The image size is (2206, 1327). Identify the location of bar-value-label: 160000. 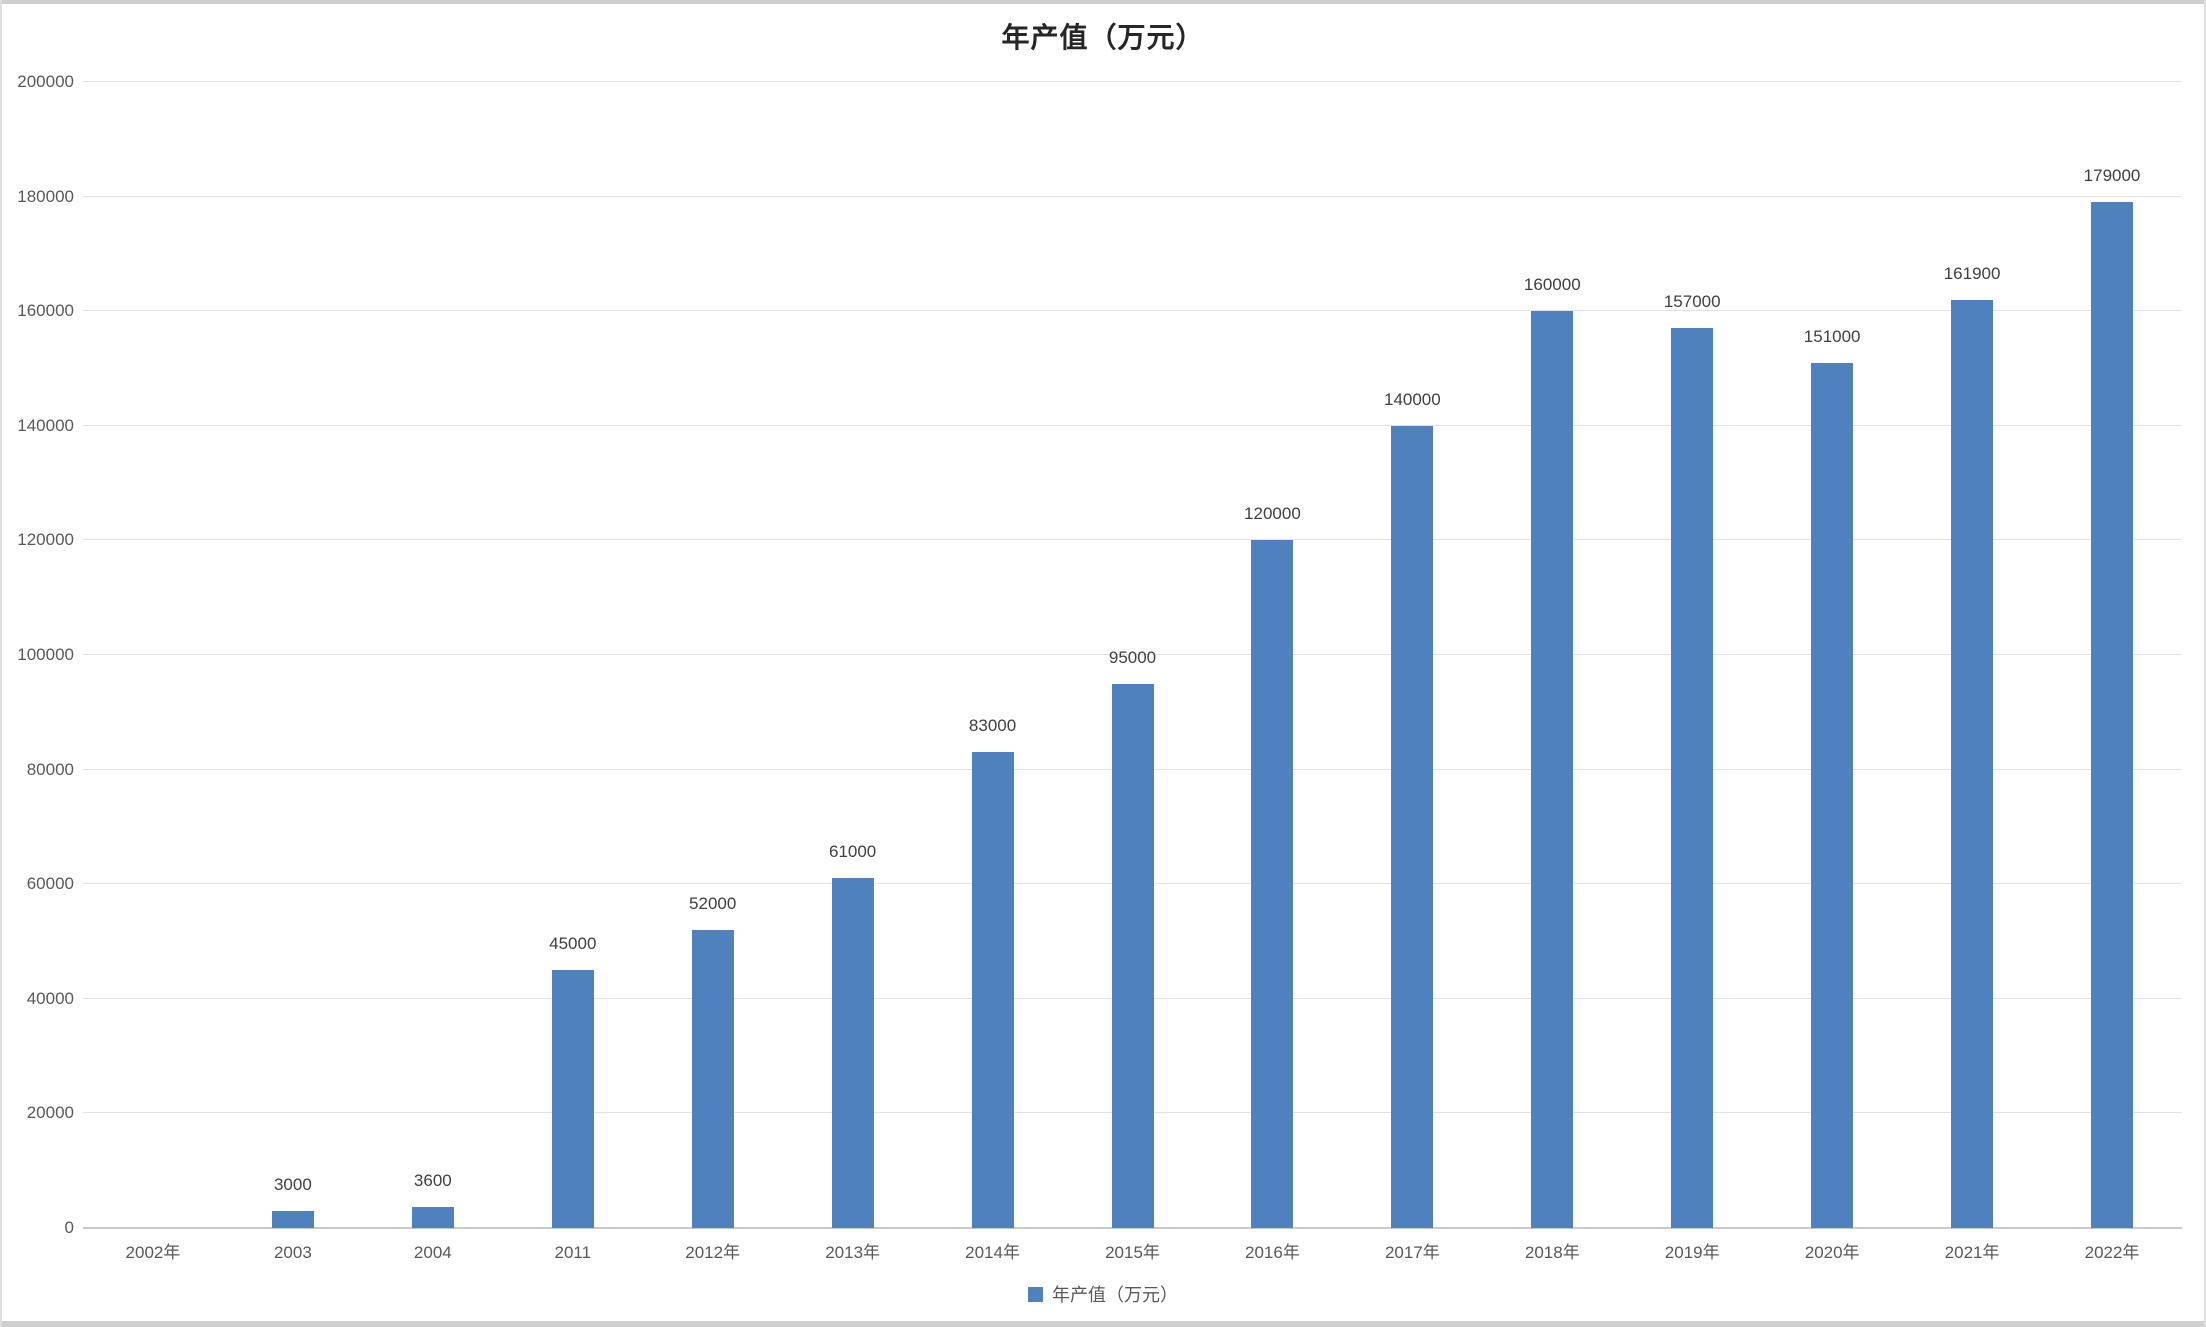
(1552, 285).